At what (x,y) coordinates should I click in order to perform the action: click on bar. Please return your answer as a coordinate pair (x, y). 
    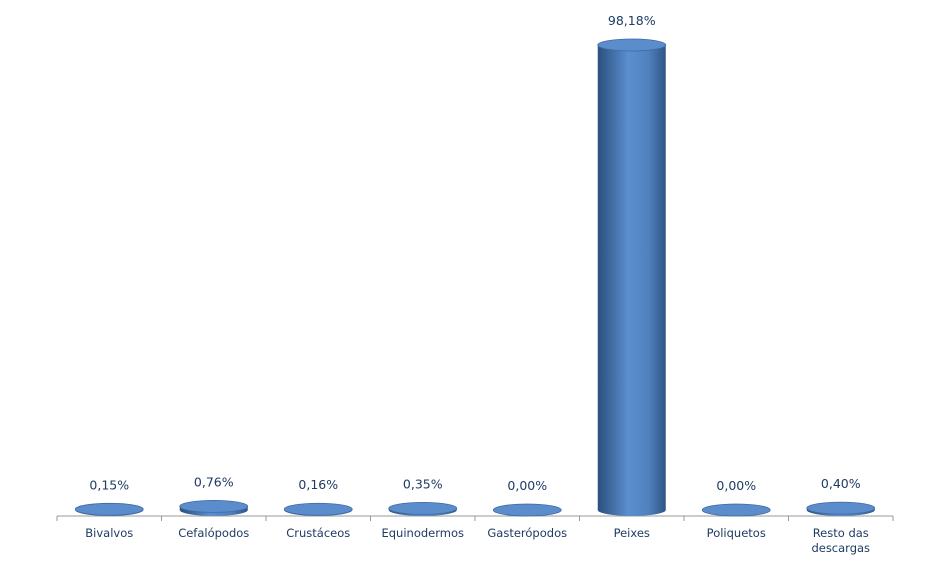
    Looking at the image, I should click on (631, 280).